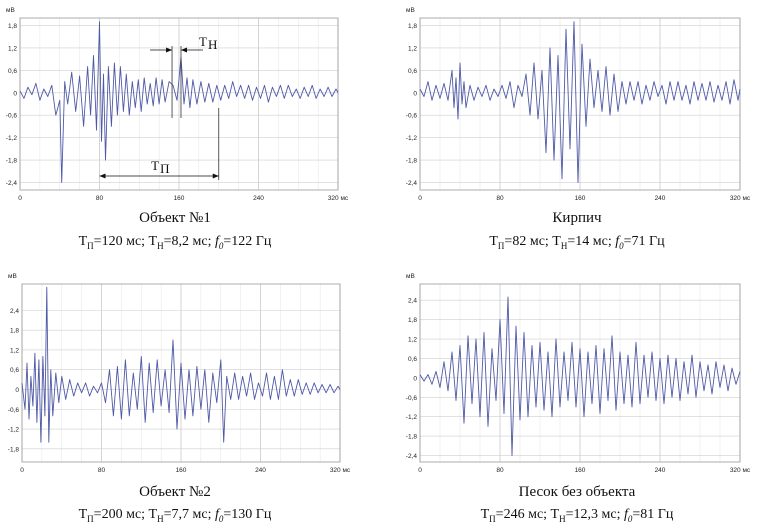 The image size is (767, 532). I want to click on tn-arrowhead-right, so click(183, 50).